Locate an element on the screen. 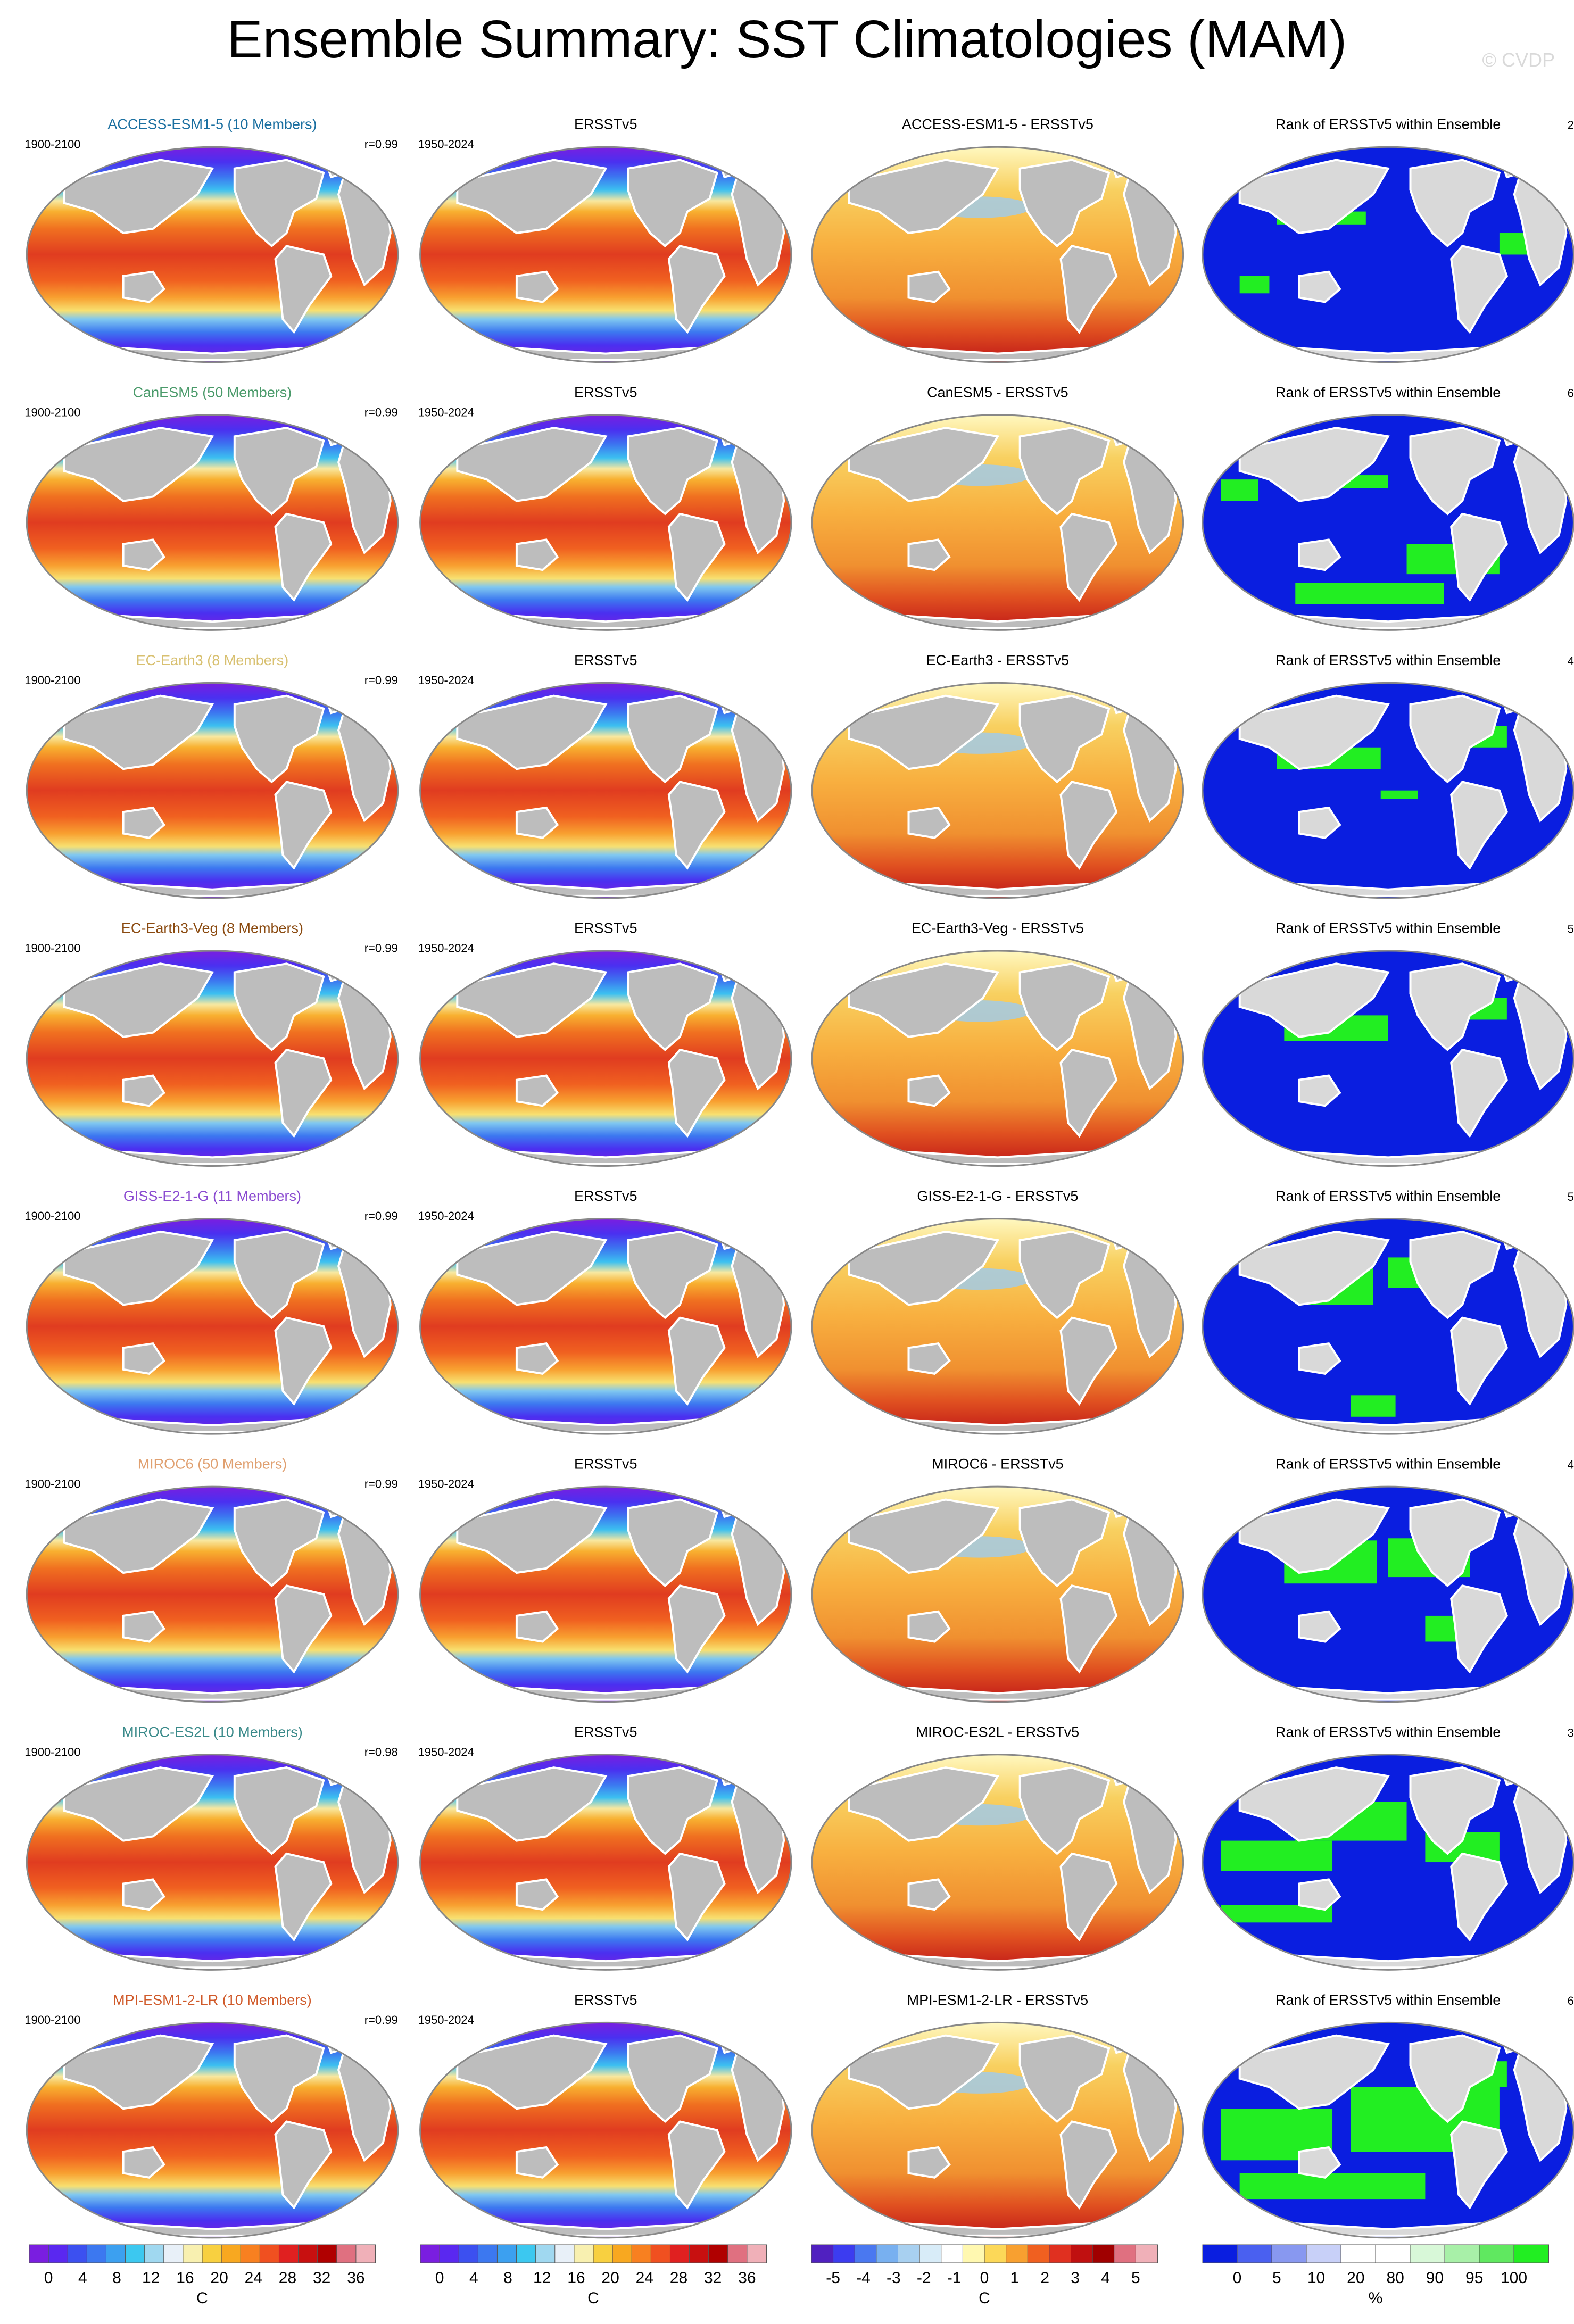  colorbar-tick: -4 is located at coordinates (863, 2278).